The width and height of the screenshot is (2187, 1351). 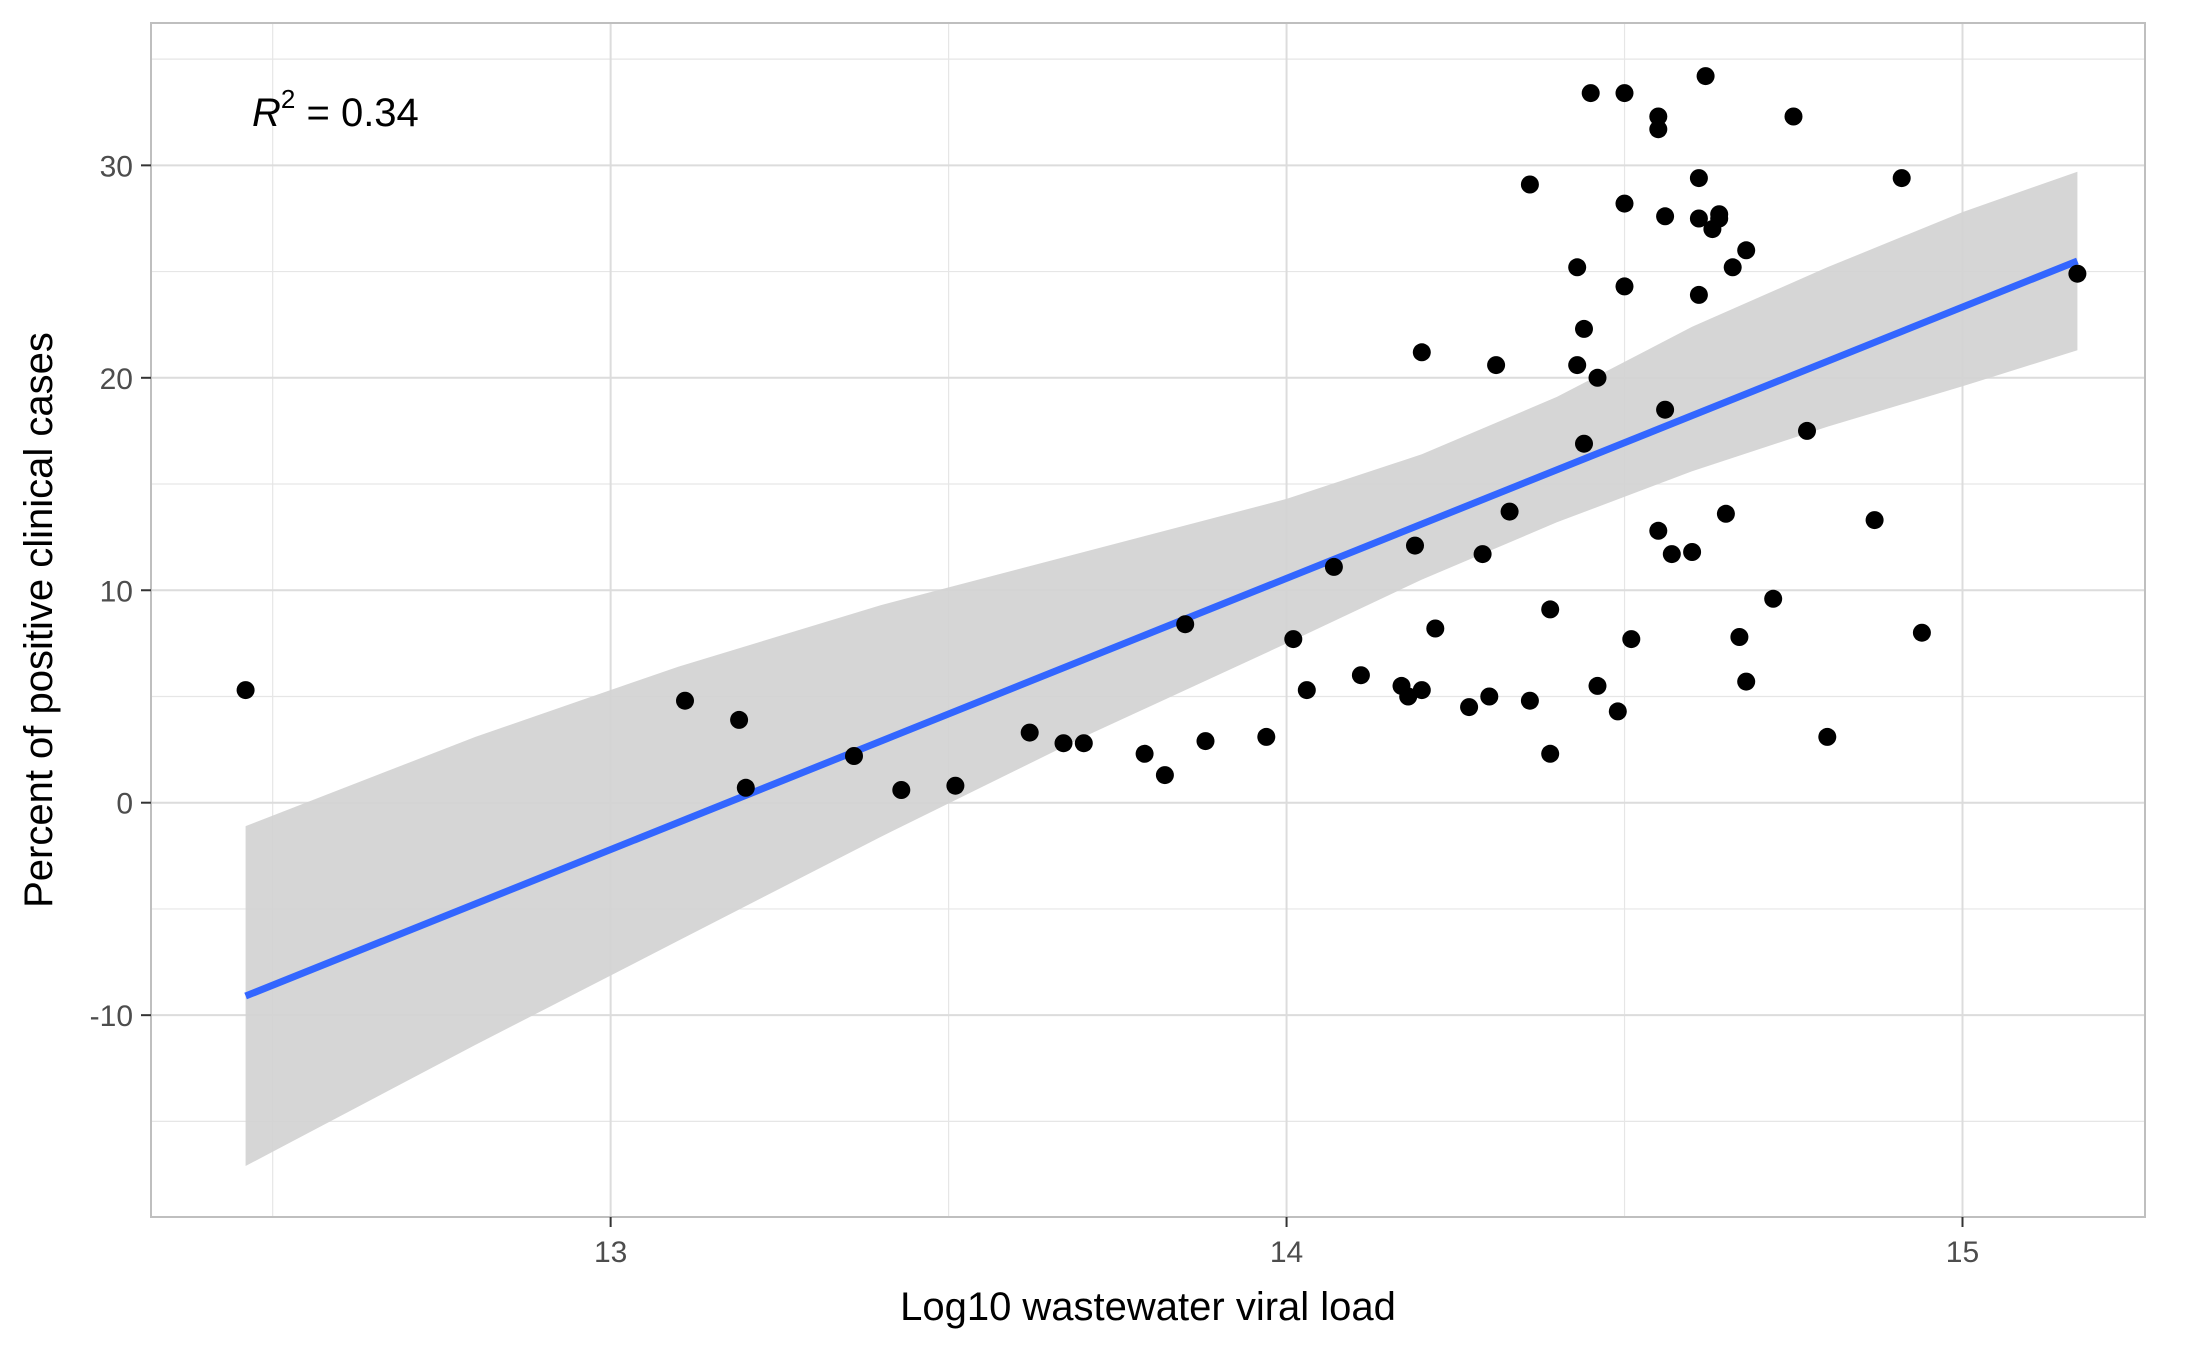 I want to click on r-squared-annotation: R2 = 0.34, so click(x=335, y=109).